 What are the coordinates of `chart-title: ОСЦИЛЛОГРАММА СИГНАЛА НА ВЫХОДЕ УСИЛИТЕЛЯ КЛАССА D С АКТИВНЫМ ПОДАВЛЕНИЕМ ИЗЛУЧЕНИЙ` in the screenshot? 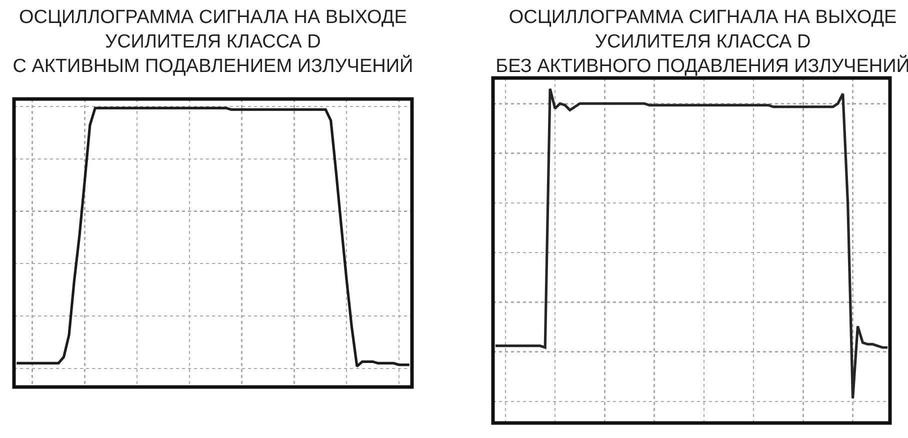 It's located at (213, 42).